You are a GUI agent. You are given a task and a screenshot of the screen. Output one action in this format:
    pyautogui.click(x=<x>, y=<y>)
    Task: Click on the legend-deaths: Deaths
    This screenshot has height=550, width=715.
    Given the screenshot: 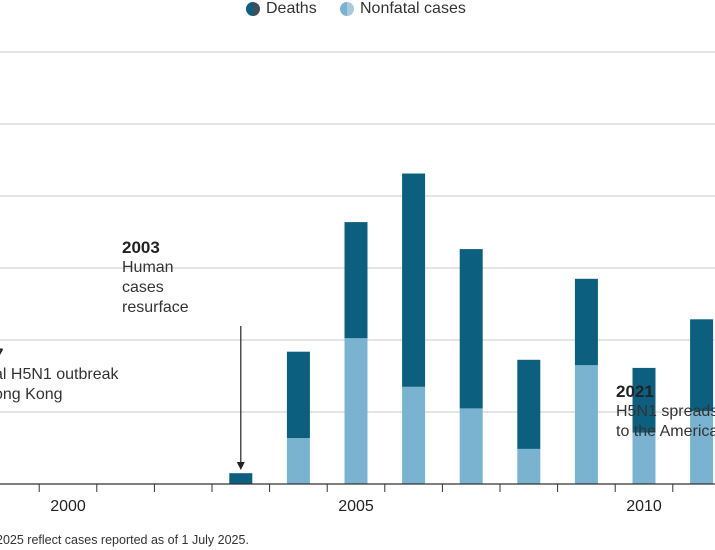 What is the action you would take?
    pyautogui.click(x=281, y=9)
    